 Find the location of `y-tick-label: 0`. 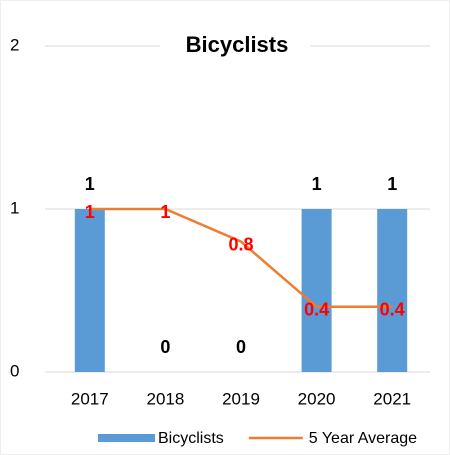

y-tick-label: 0 is located at coordinates (14, 370).